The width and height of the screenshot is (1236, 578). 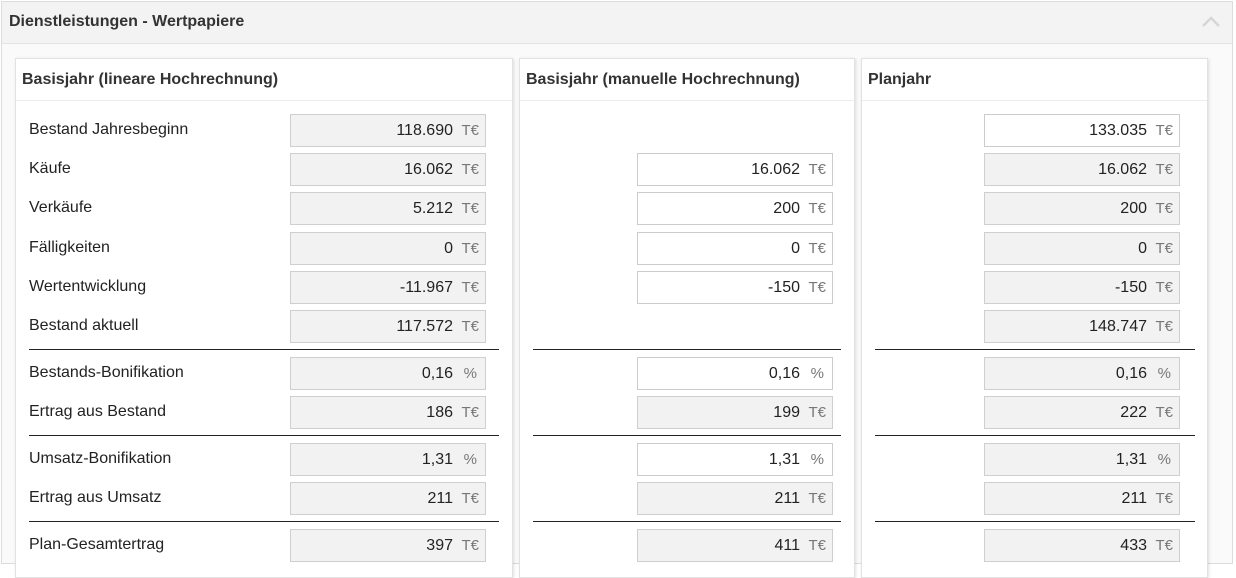 What do you see at coordinates (786, 412) in the screenshot?
I see `value: 199` at bounding box center [786, 412].